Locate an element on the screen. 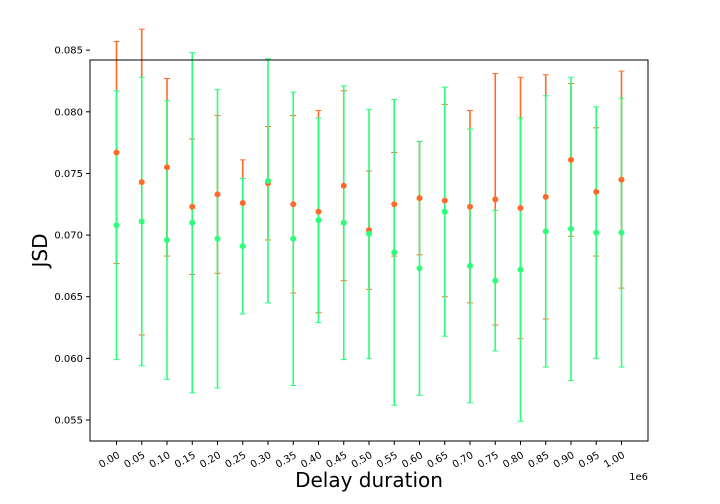 The image size is (720, 504). x-tick-label-1: 0.05 is located at coordinates (134, 460).